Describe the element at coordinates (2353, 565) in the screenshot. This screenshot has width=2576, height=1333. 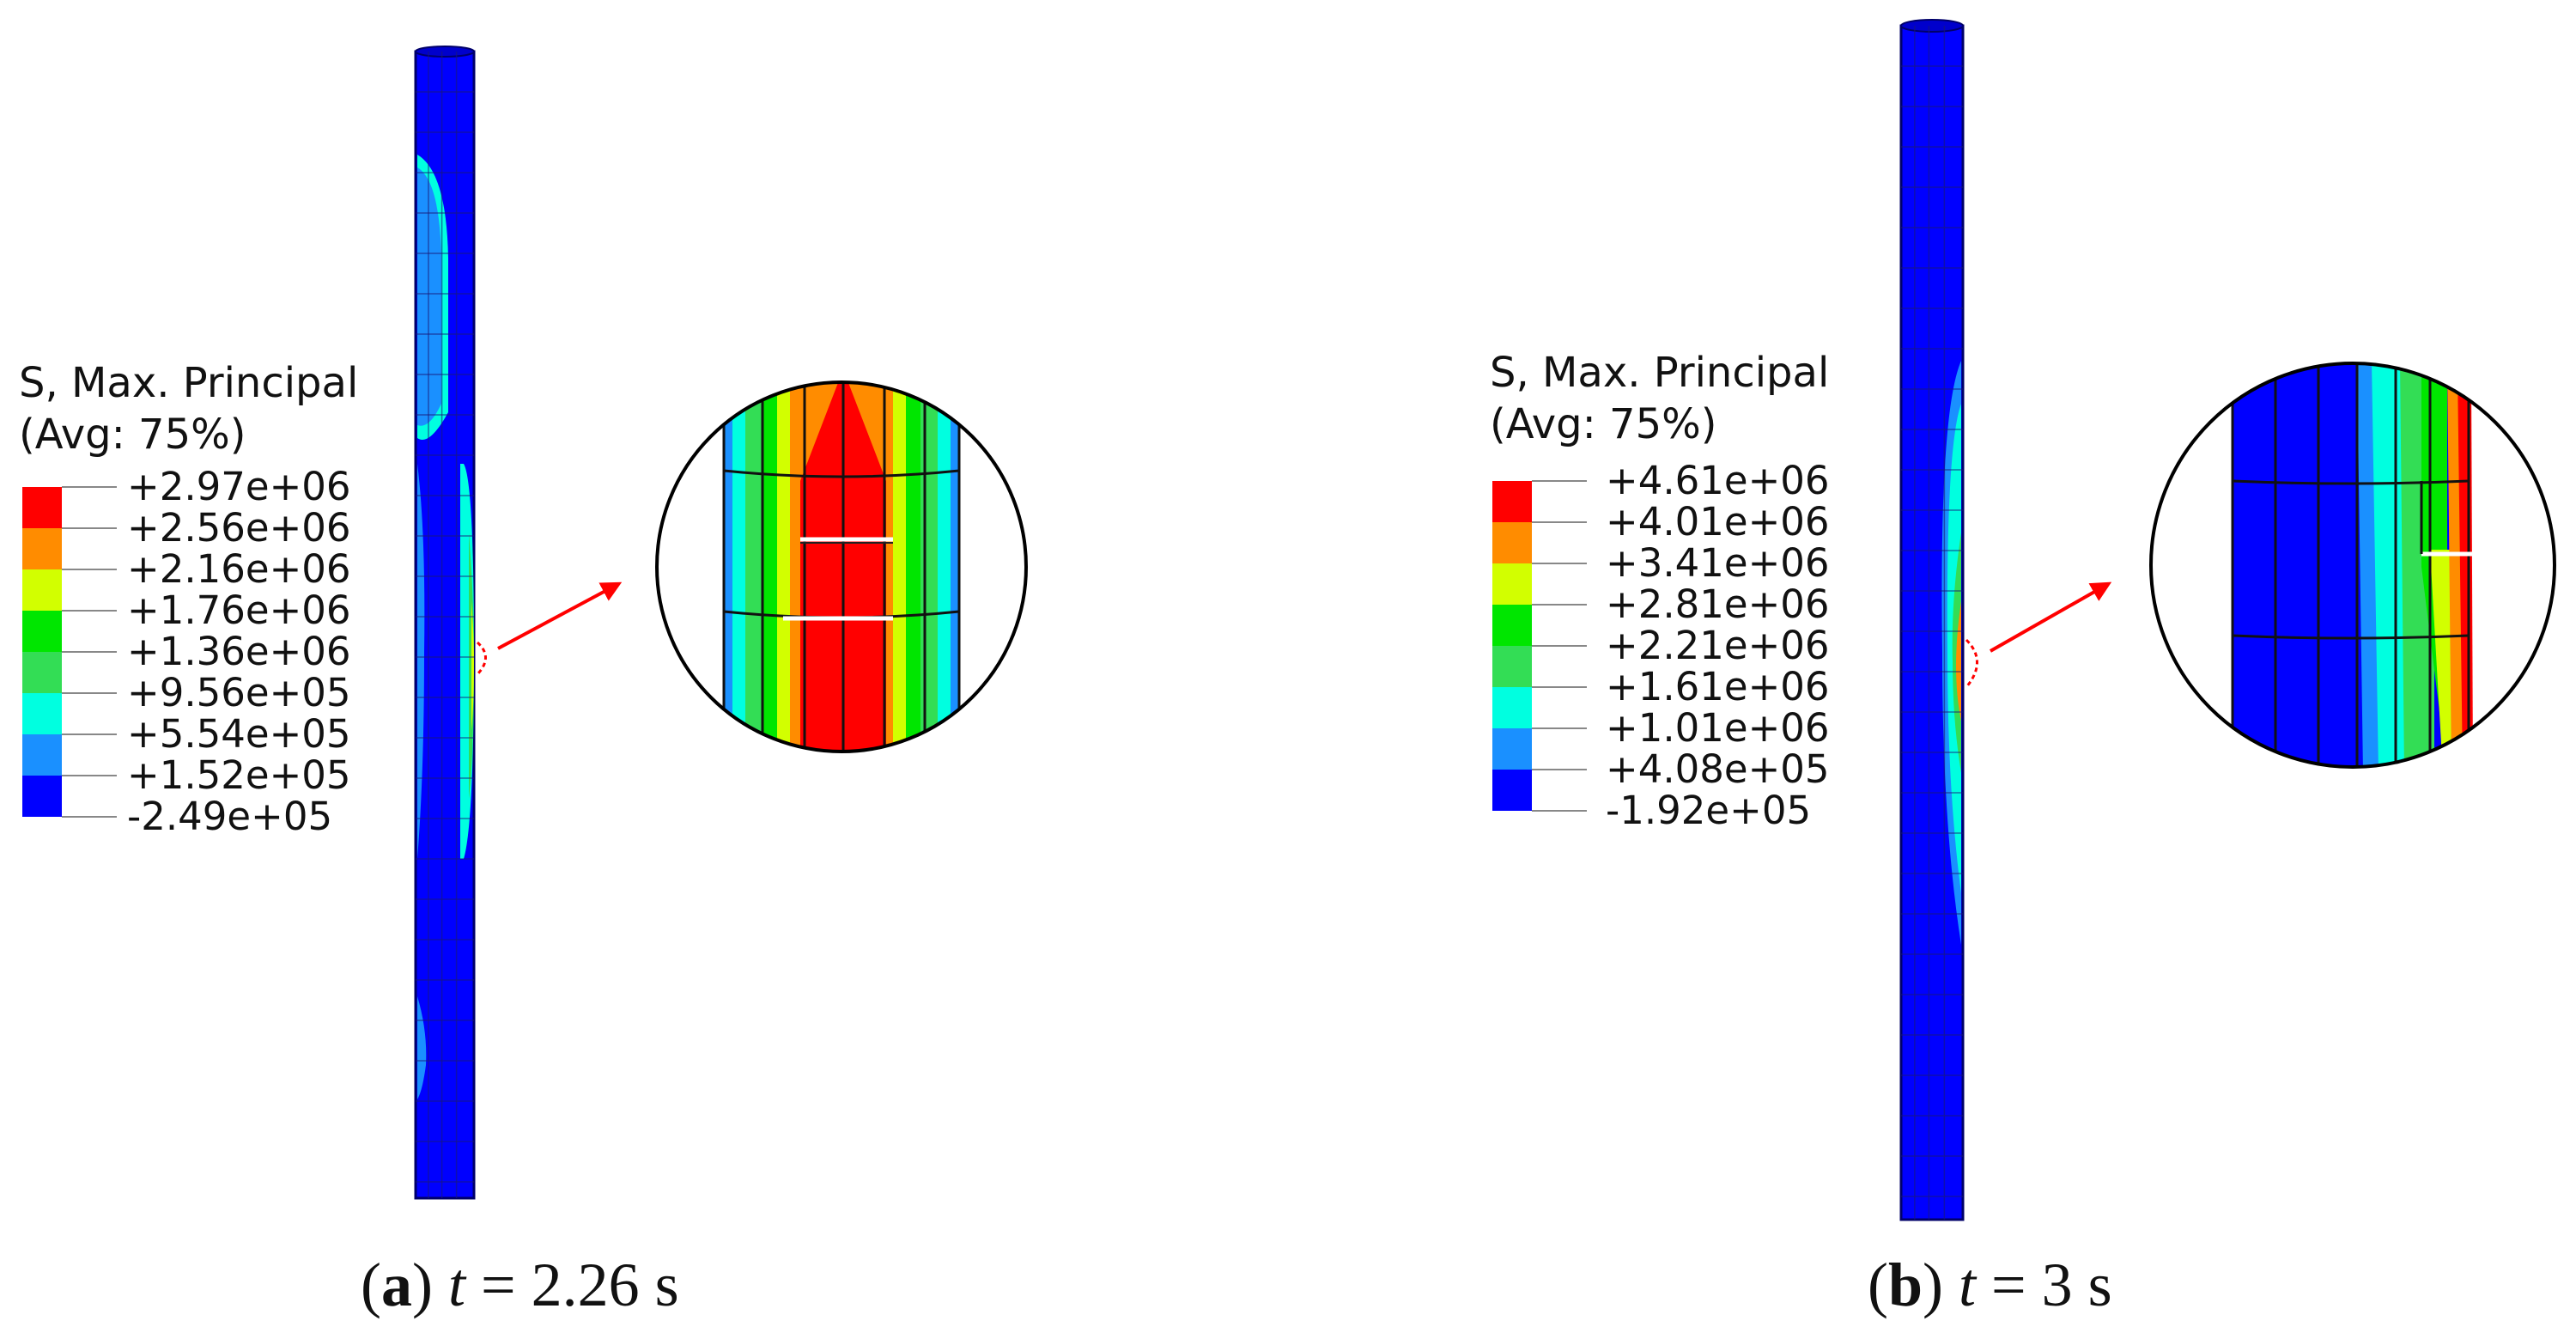
I see `zoom-detail-b` at that location.